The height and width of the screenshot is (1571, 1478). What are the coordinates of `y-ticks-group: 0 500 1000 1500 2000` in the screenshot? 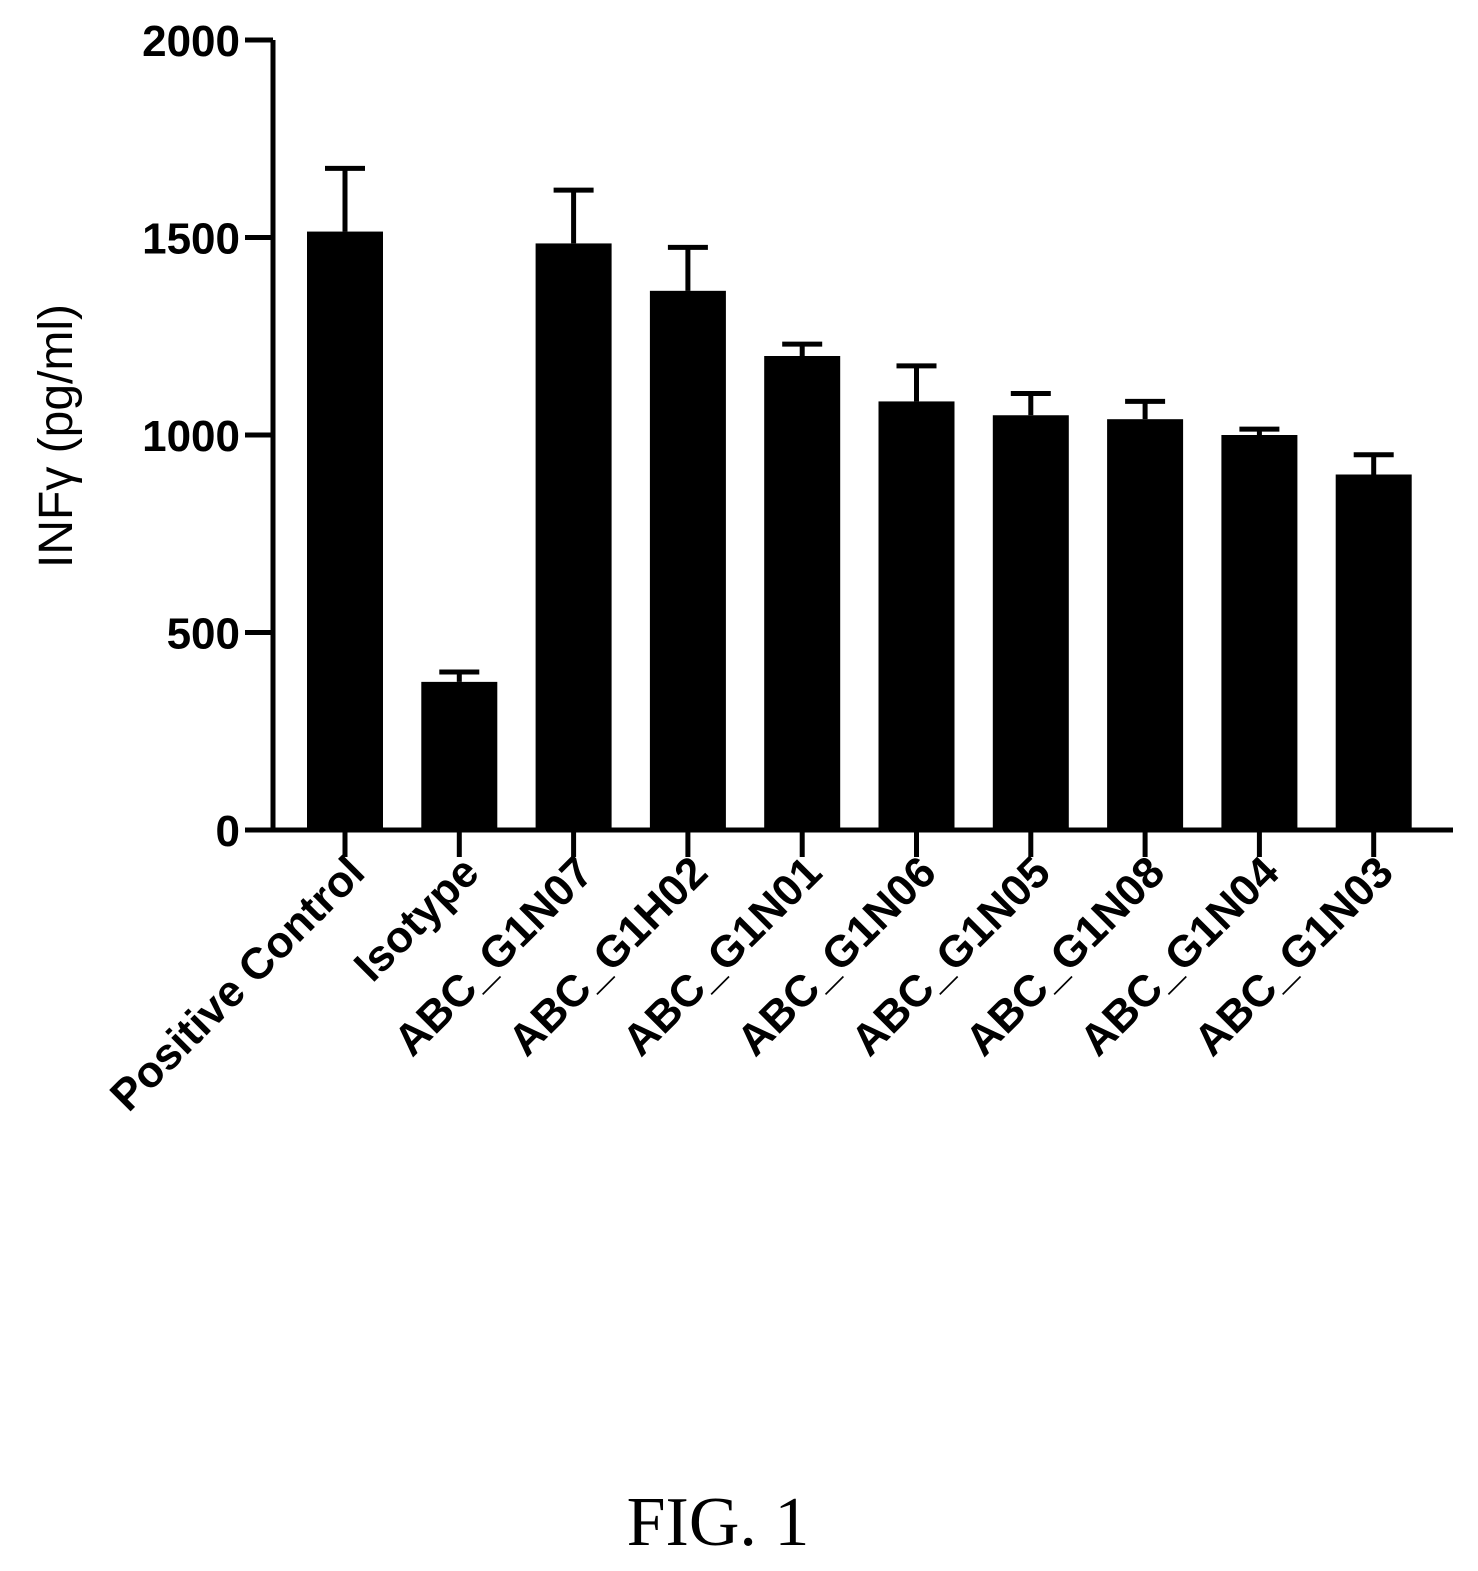 It's located at (207, 436).